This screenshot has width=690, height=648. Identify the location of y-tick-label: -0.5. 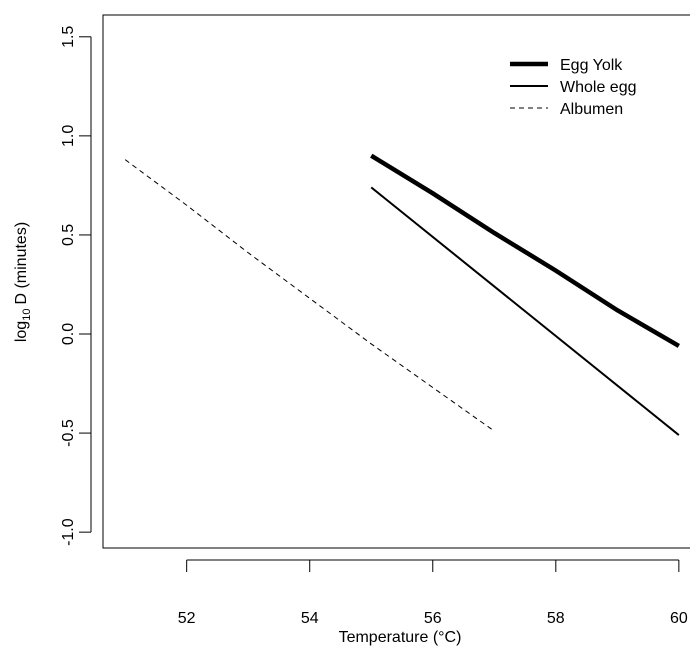
(68, 433).